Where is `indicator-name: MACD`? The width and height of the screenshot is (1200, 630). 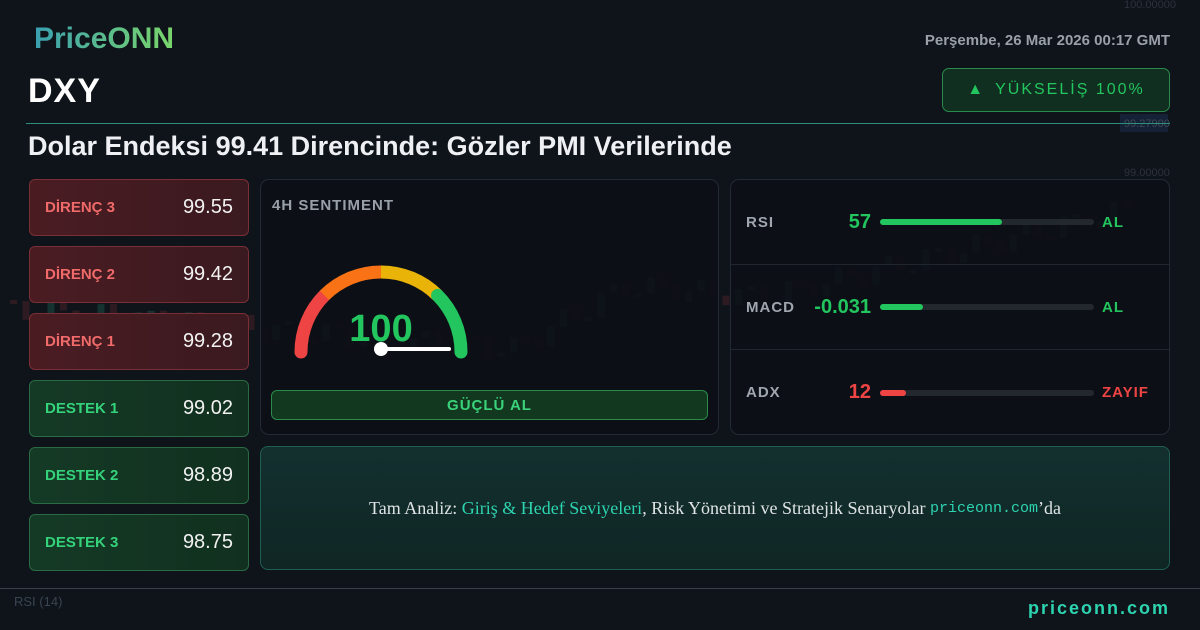
indicator-name: MACD is located at coordinates (770, 307).